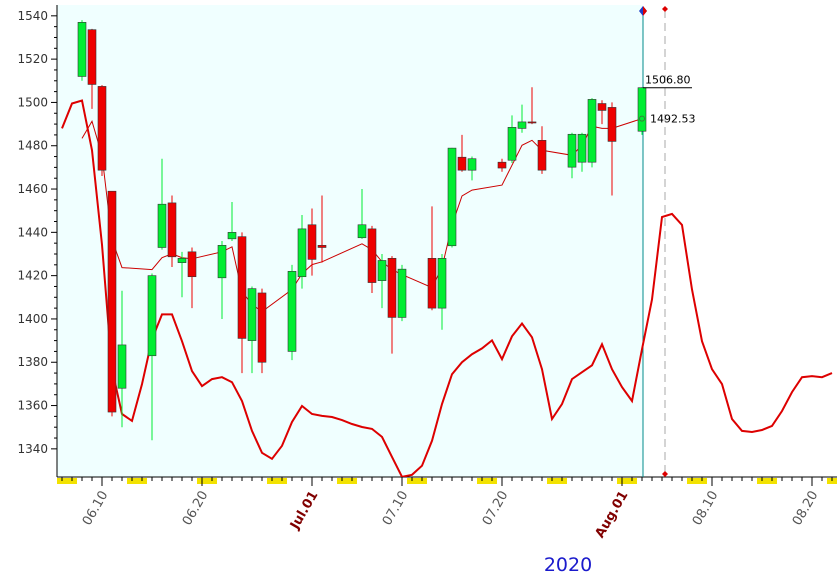 Image resolution: width=837 pixels, height=582 pixels. Describe the element at coordinates (32, 189) in the screenshot. I see `y-tick-label: 1460` at that location.